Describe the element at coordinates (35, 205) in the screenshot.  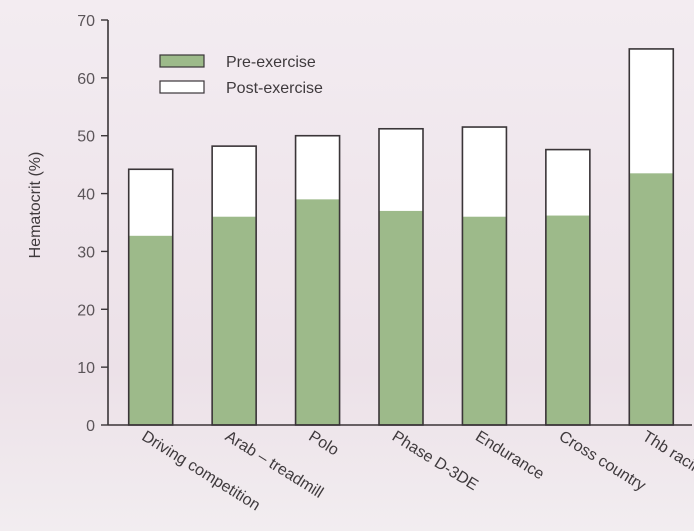
I see `y-axis-title: Hematocrit (%)` at that location.